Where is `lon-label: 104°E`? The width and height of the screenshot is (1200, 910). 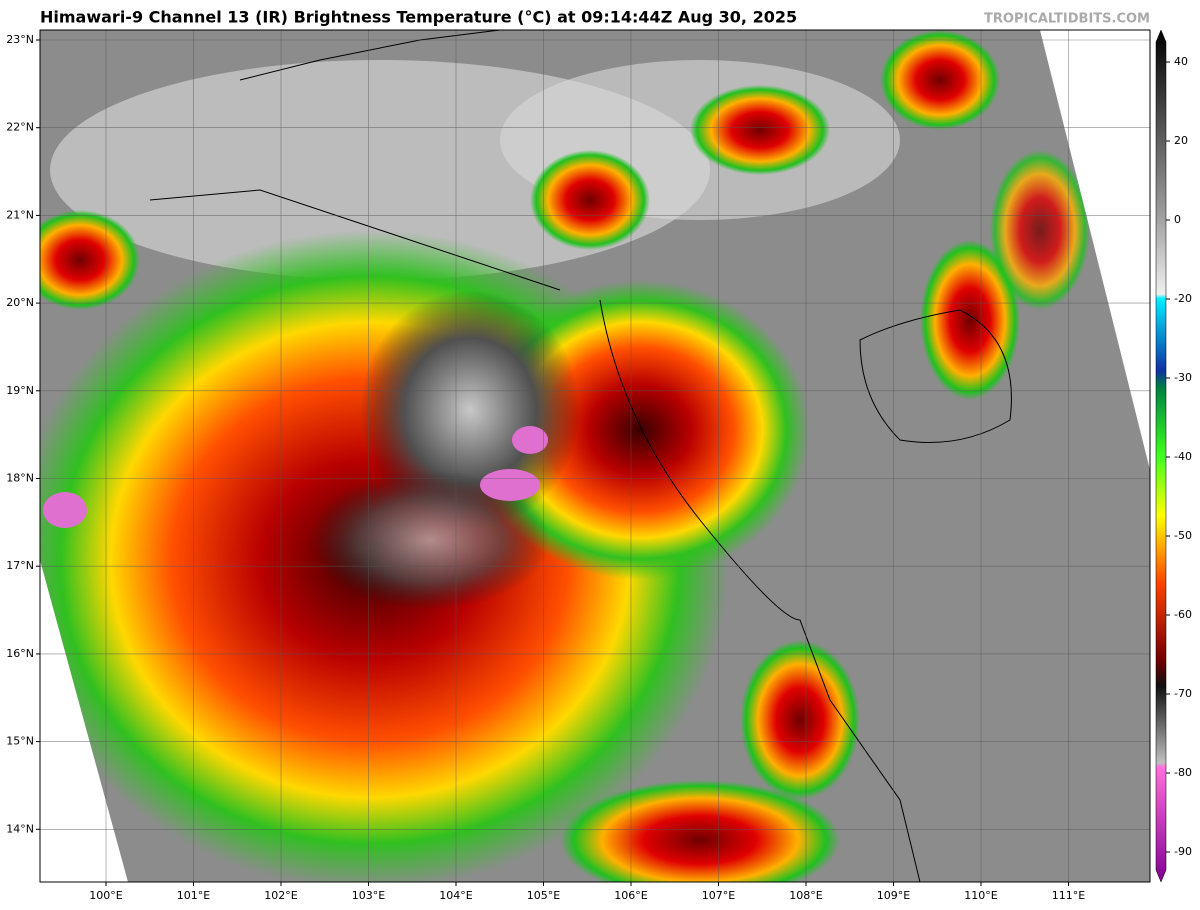 lon-label: 104°E is located at coordinates (455, 895).